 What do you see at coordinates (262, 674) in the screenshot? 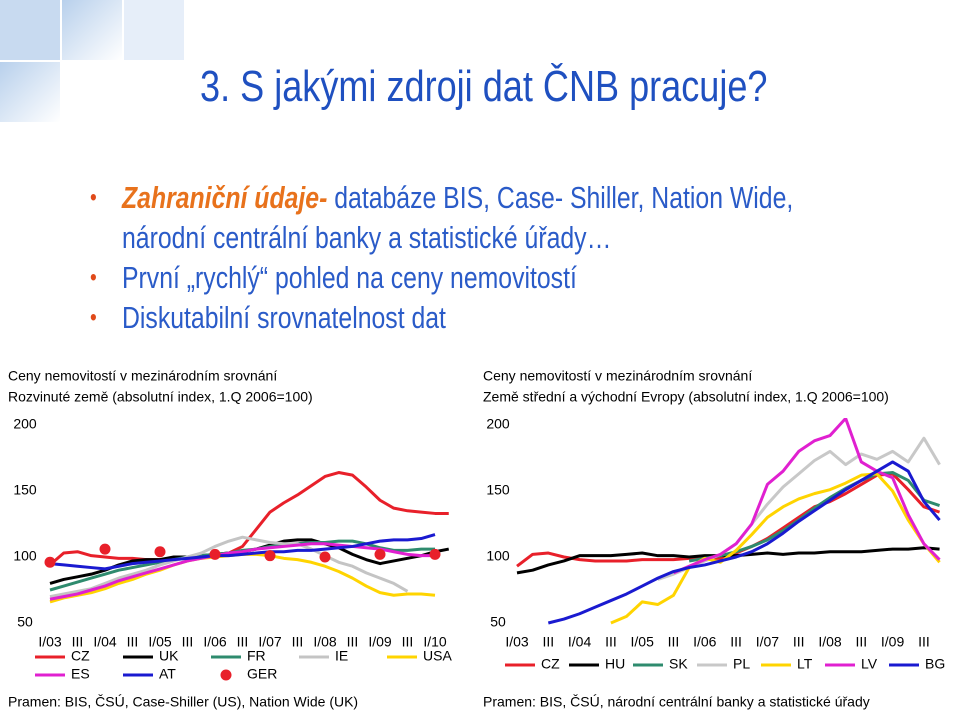
I see `legend-label: GER` at bounding box center [262, 674].